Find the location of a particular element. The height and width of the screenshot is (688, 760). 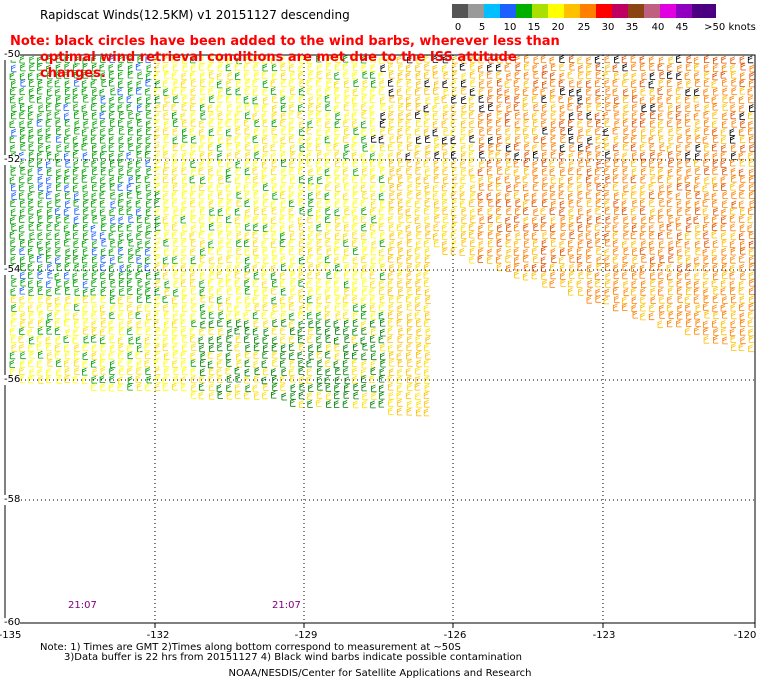

lon-label: -120 is located at coordinates (745, 635).